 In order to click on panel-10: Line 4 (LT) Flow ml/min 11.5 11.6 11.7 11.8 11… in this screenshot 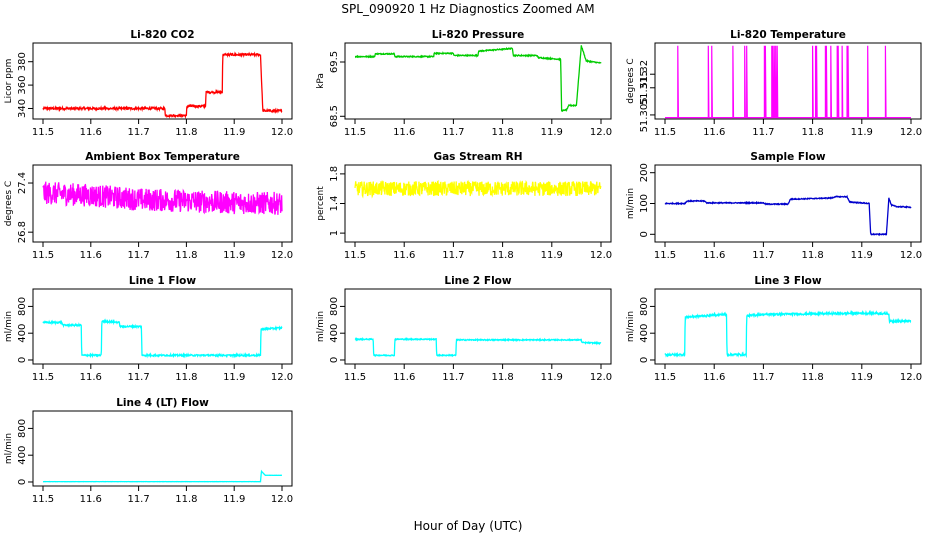, I will do `click(148, 451)`.